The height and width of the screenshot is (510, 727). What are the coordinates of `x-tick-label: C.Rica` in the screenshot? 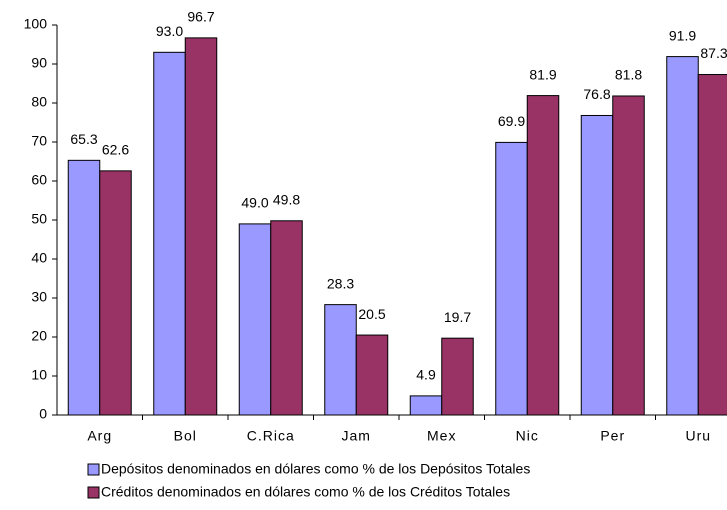 It's located at (271, 436).